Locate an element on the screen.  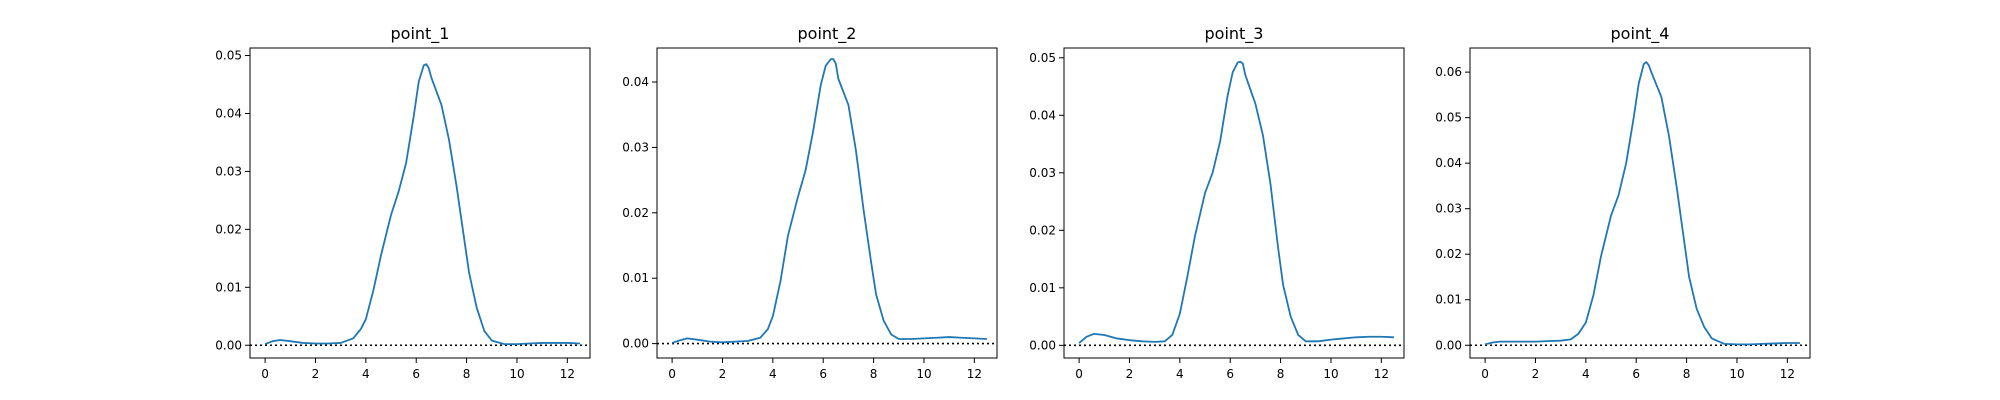
y-tick-label: 0.06 is located at coordinates (1448, 72).